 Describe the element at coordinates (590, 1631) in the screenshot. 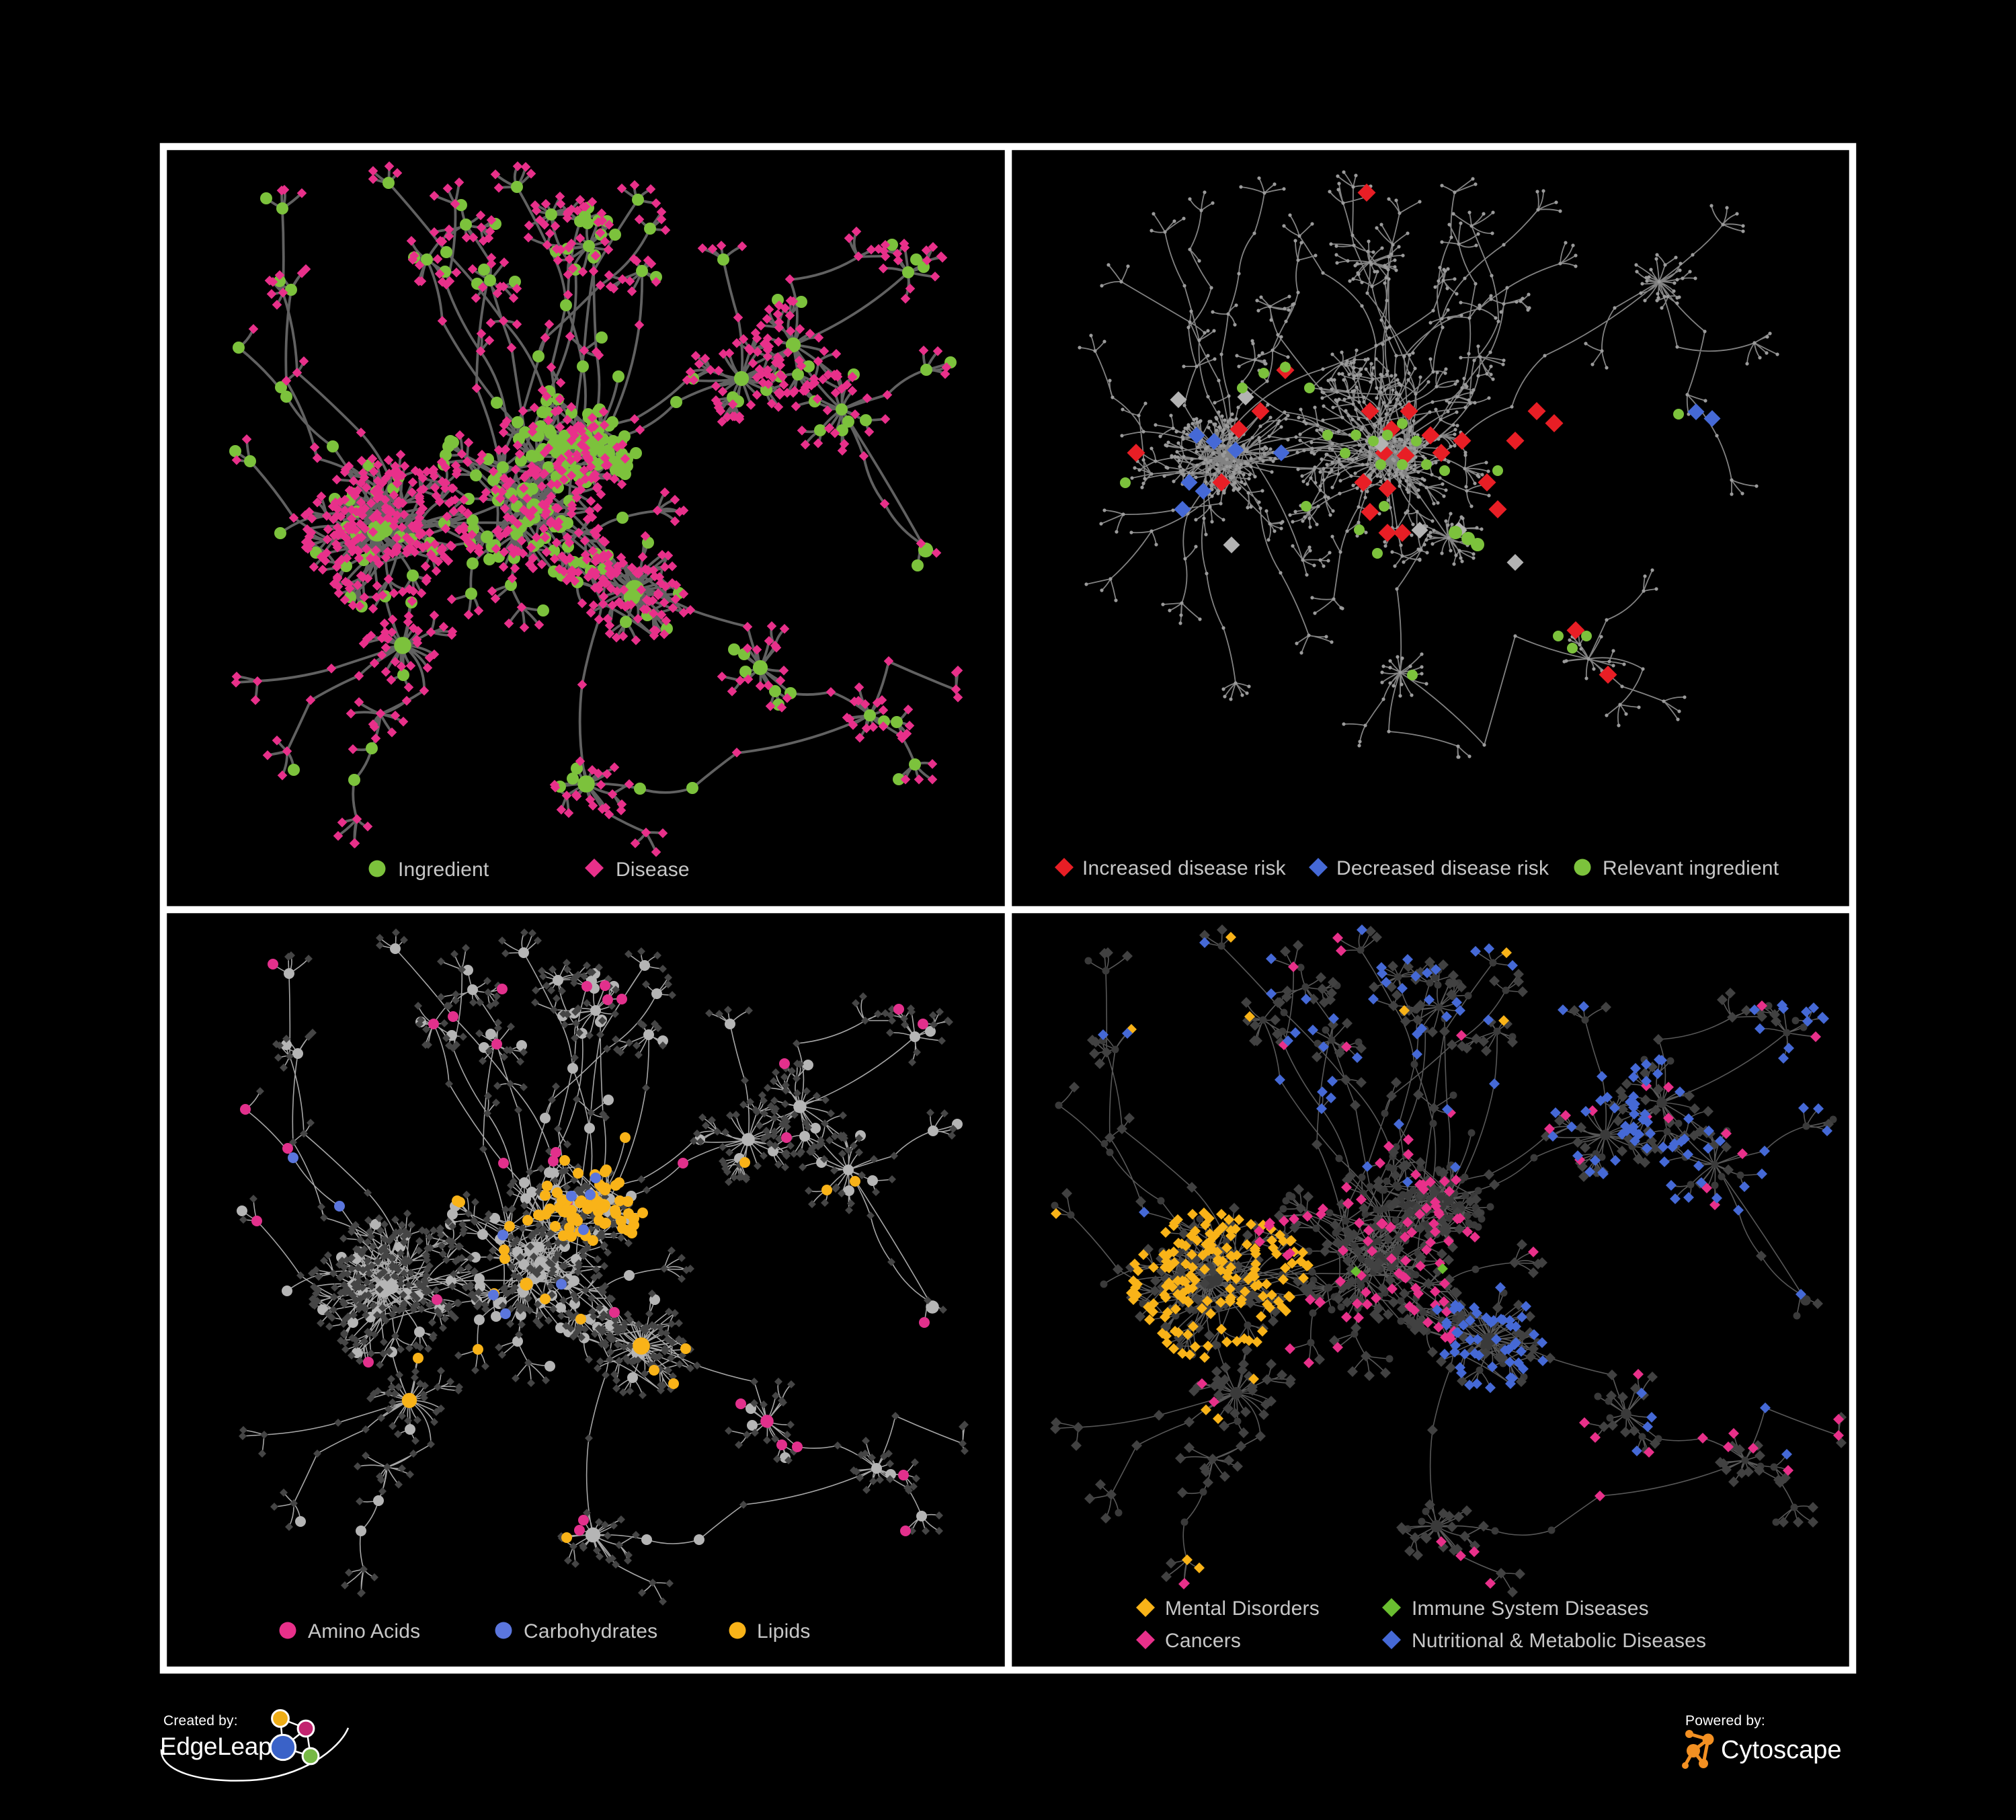

I see `svg-text: Carbohydrates` at that location.